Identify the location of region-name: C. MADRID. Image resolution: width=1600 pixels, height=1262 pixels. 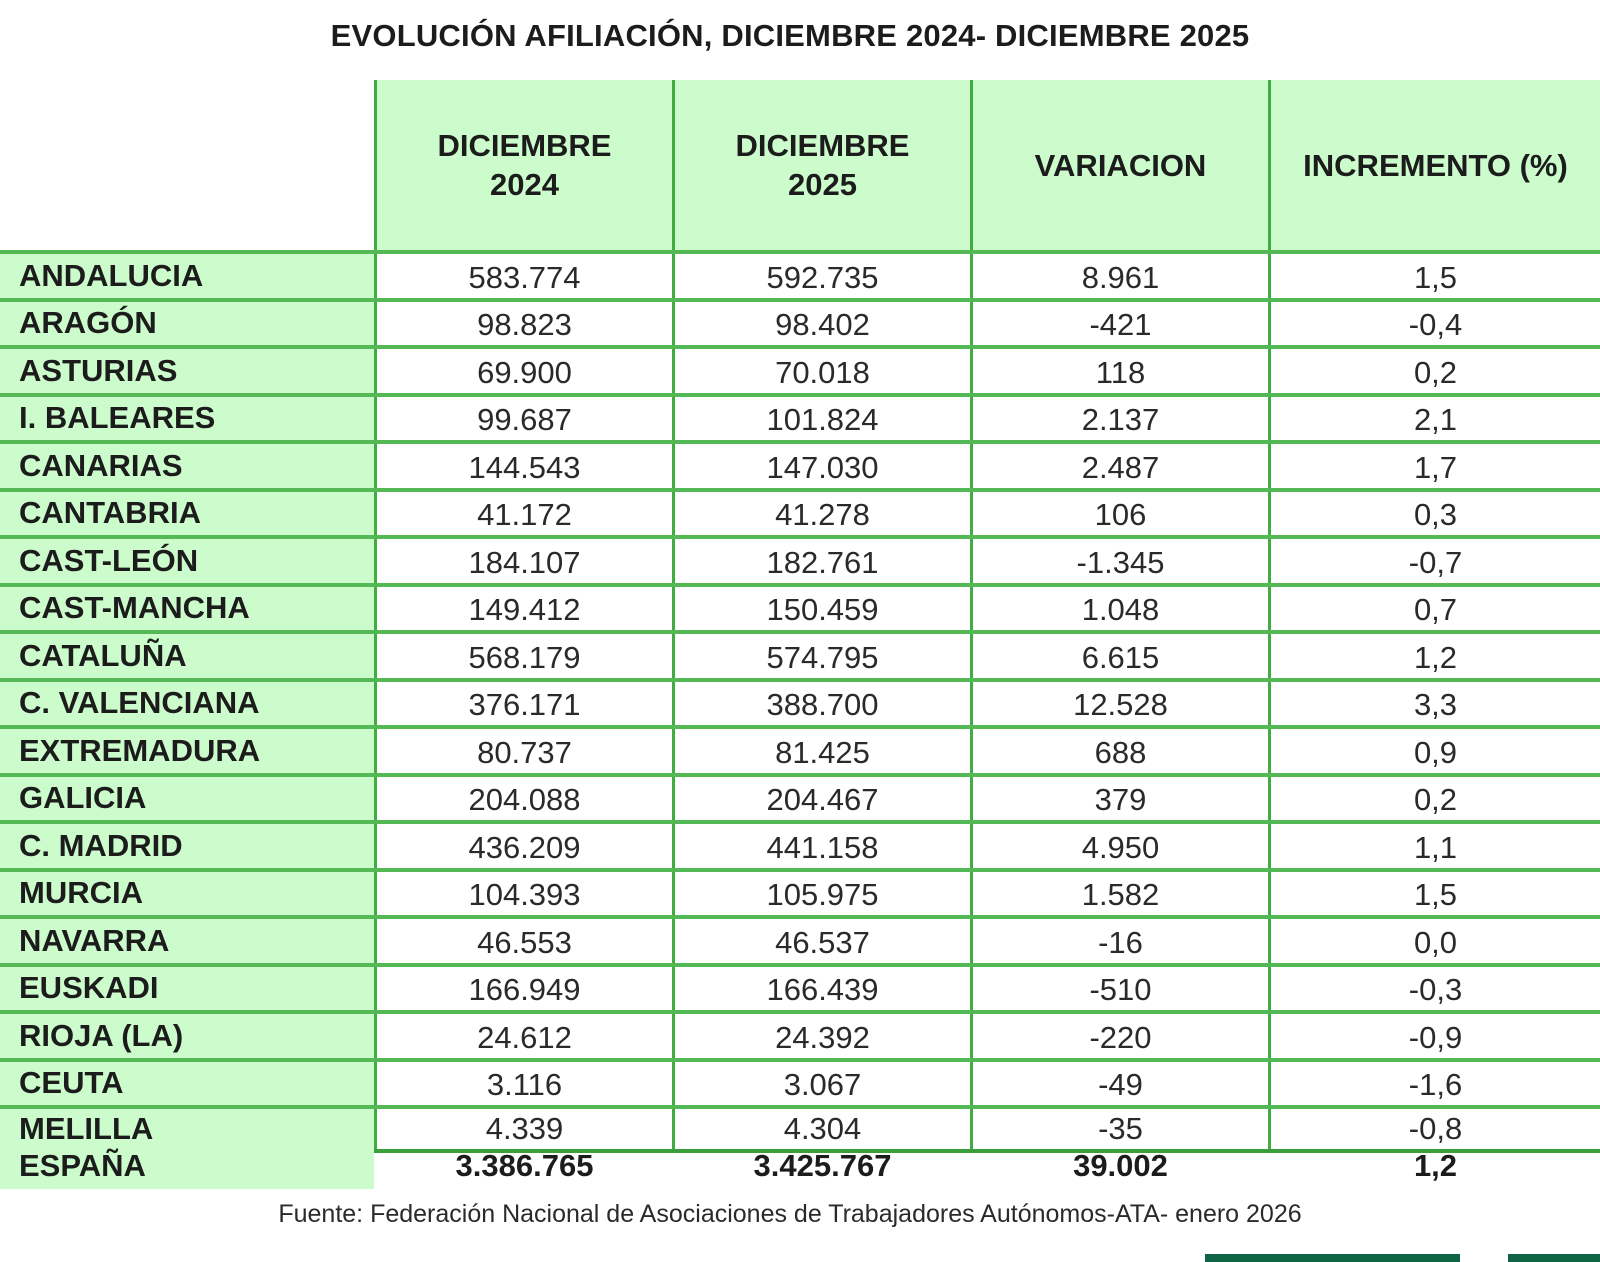
(187, 846).